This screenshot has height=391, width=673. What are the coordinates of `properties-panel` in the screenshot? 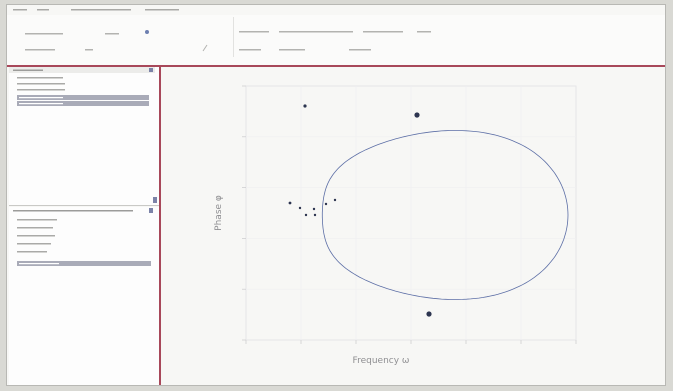 It's located at (85, 296).